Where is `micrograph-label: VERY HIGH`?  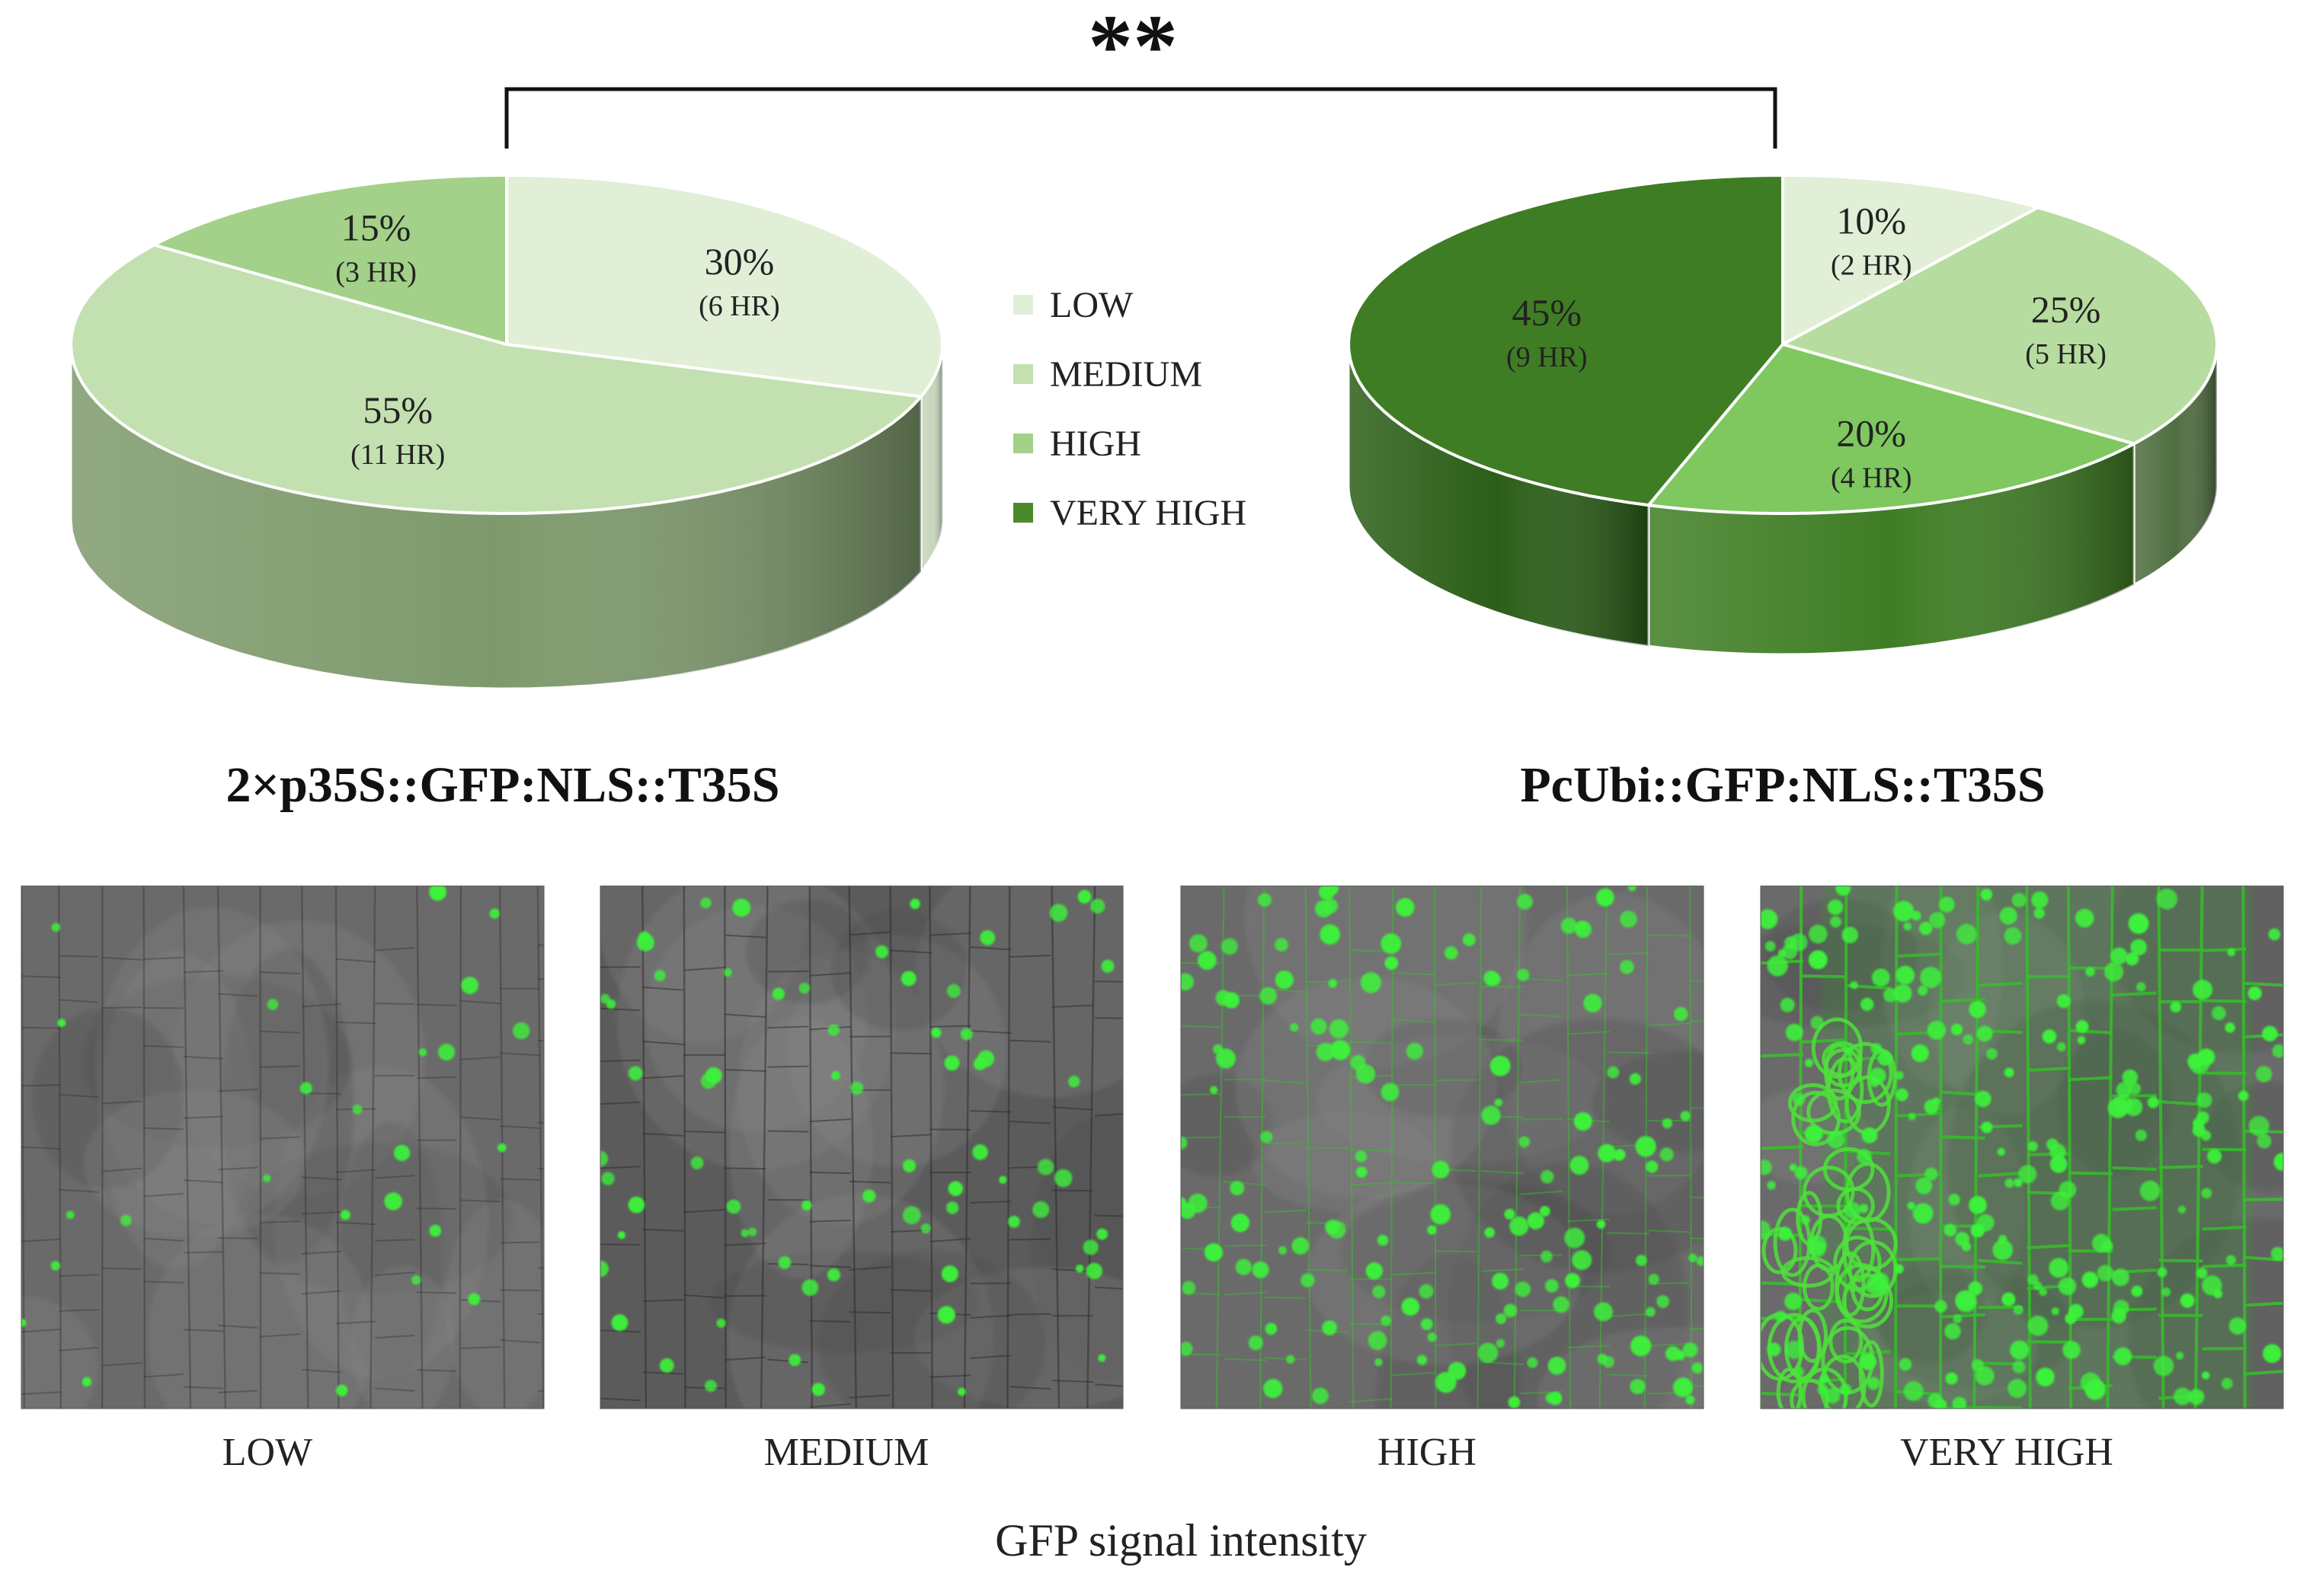 micrograph-label: VERY HIGH is located at coordinates (2006, 1452).